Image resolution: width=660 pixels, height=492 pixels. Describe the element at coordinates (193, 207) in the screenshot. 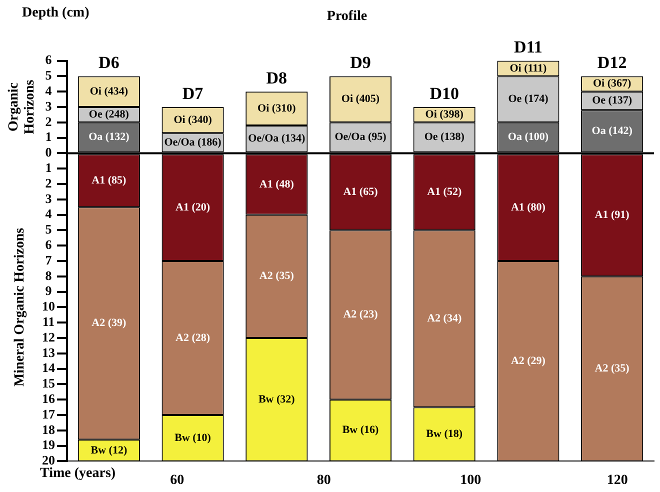

I see `annotation: A1 (20)` at that location.